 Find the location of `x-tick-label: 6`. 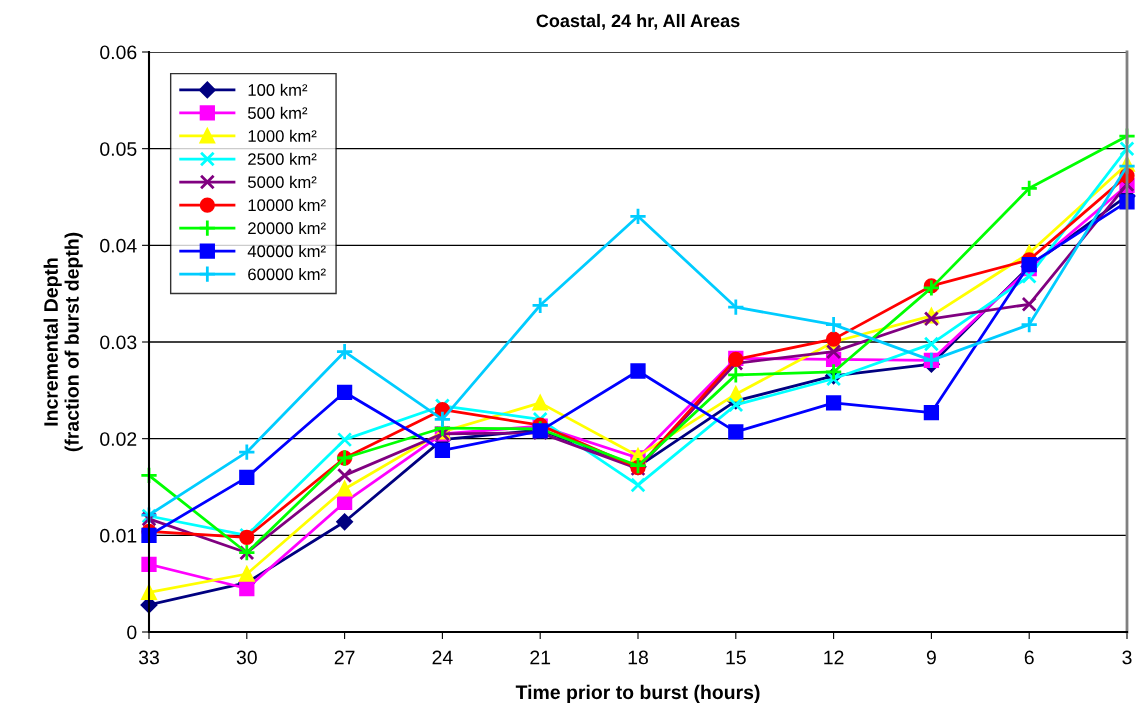

x-tick-label: 6 is located at coordinates (1029, 657).